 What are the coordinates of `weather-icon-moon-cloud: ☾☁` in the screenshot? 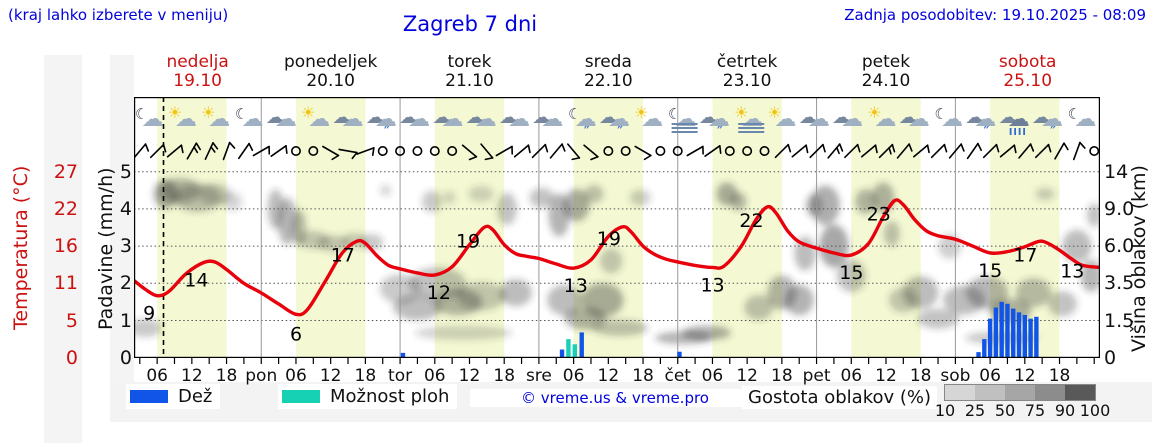 It's located at (1082, 118).